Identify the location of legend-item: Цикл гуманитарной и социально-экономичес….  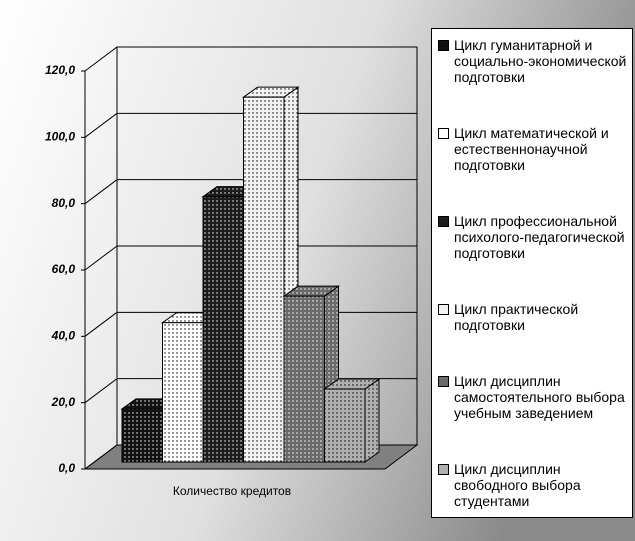
(533, 61).